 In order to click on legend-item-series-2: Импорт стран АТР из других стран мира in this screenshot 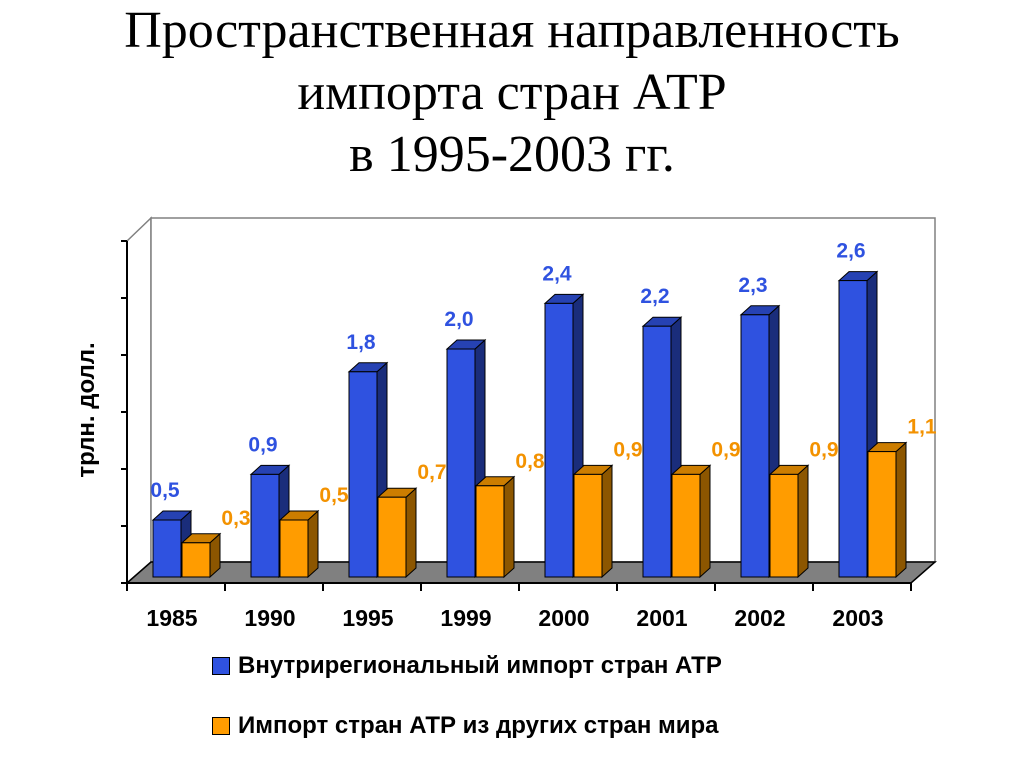, I will do `click(465, 726)`.